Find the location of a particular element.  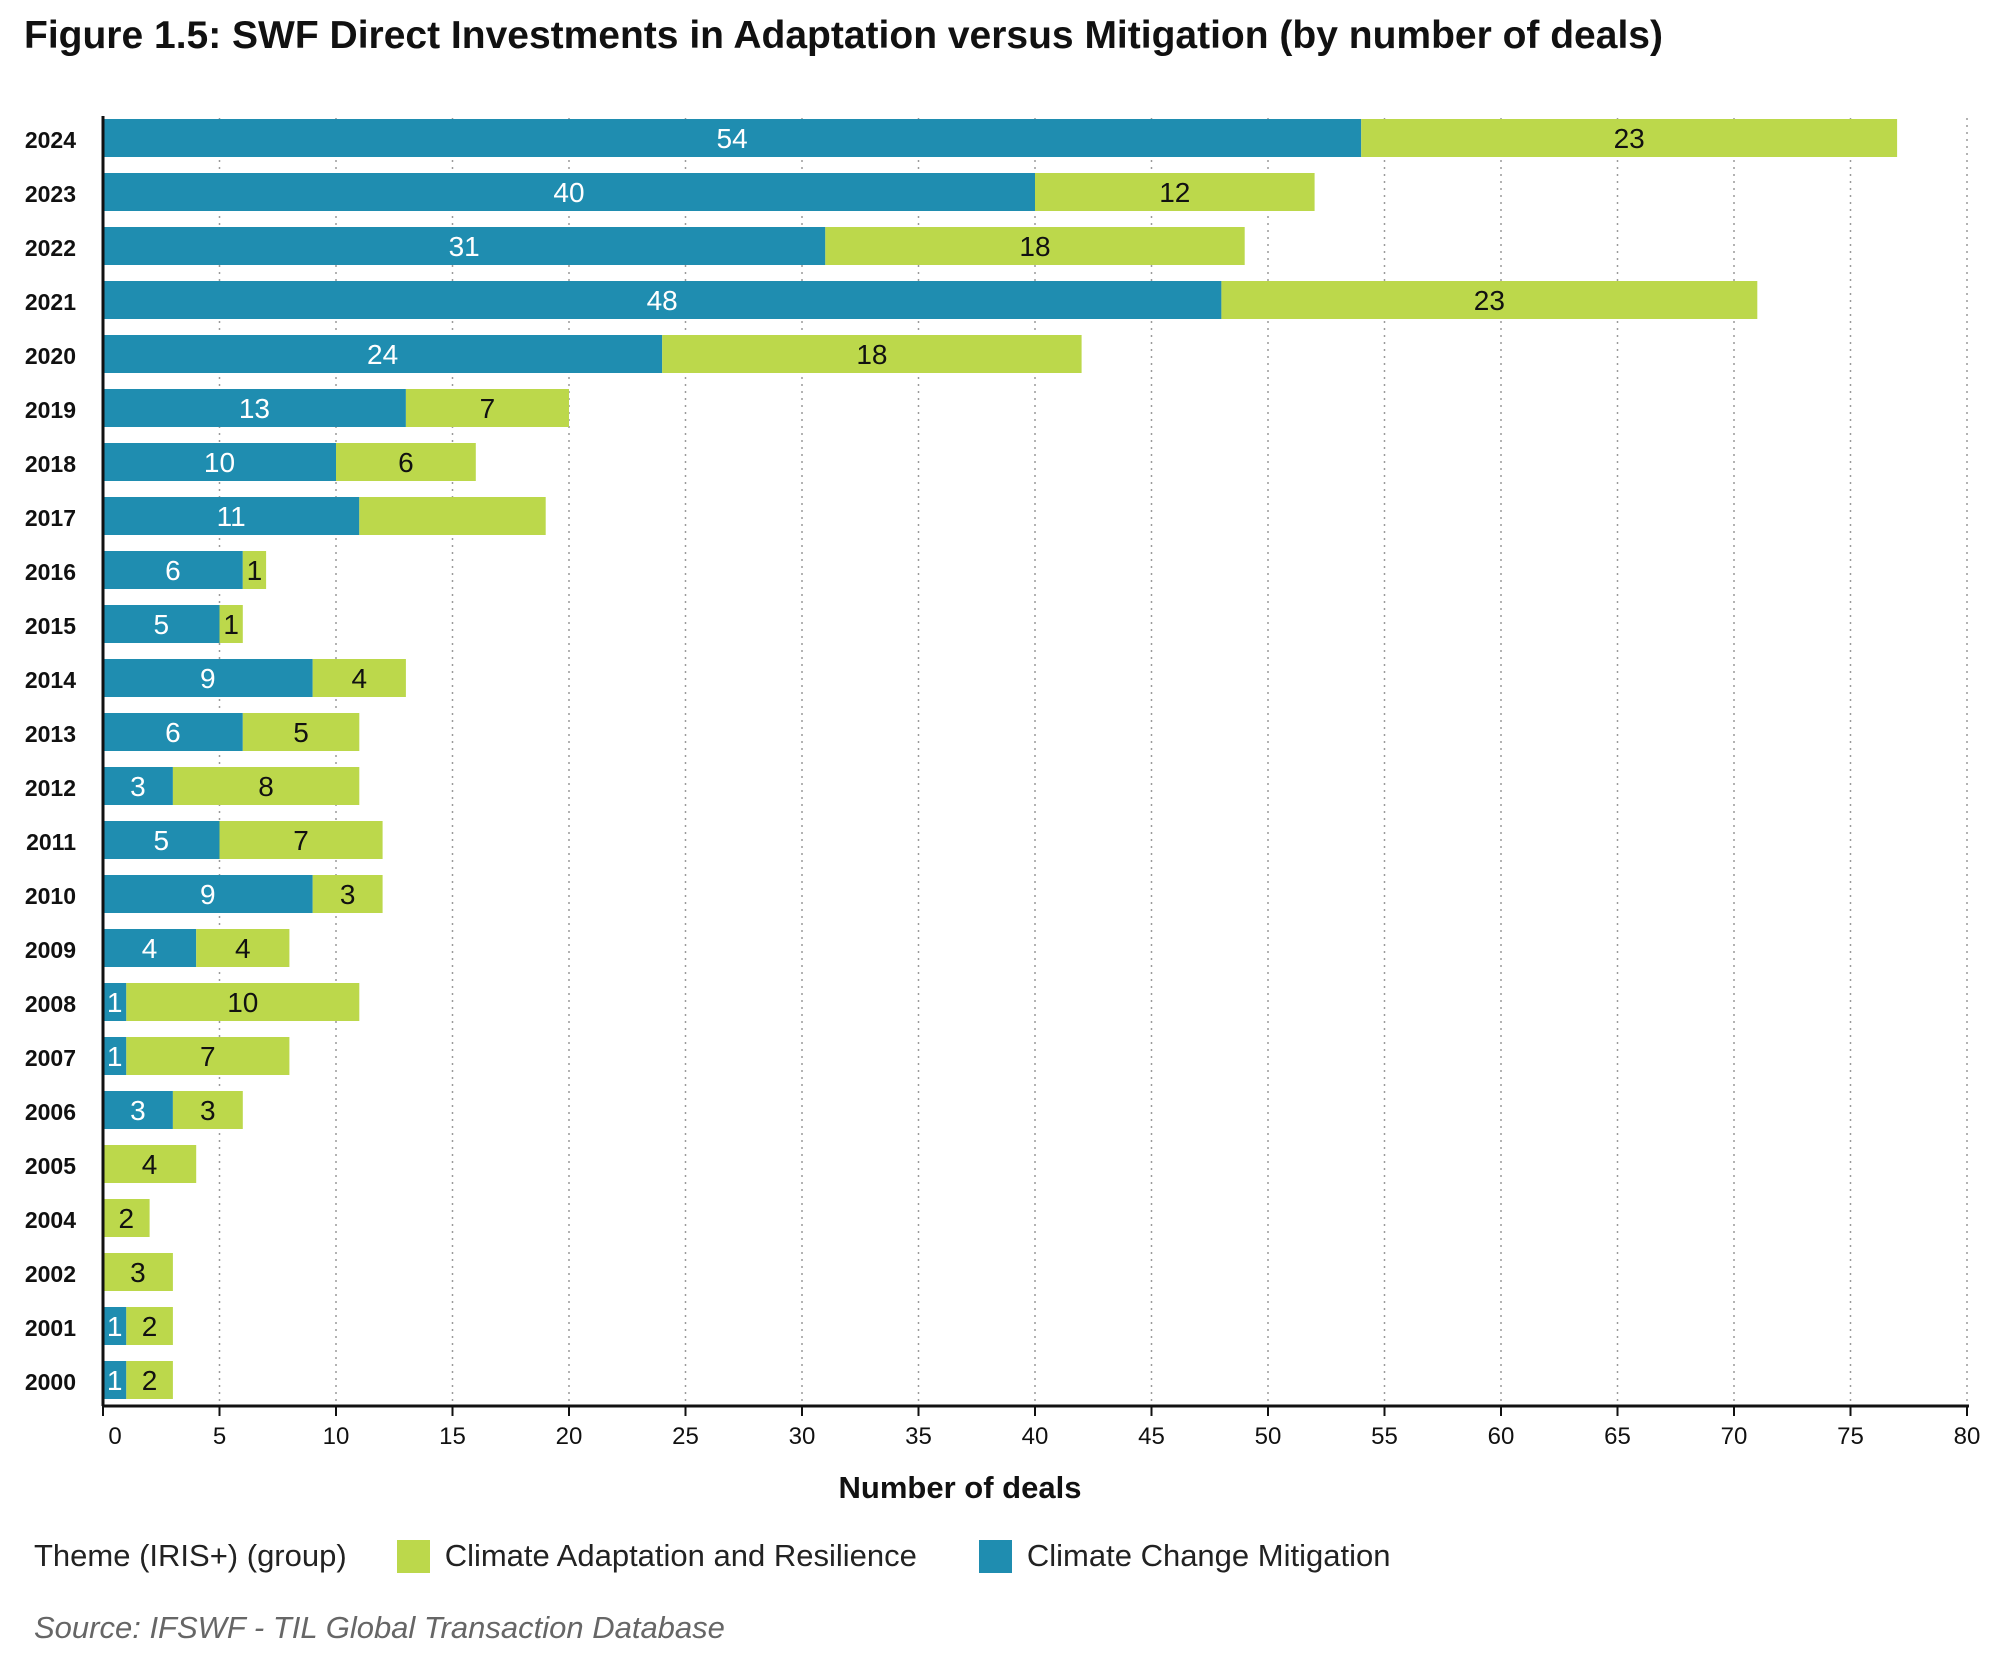

x-tick-label: 60 is located at coordinates (1501, 1436).